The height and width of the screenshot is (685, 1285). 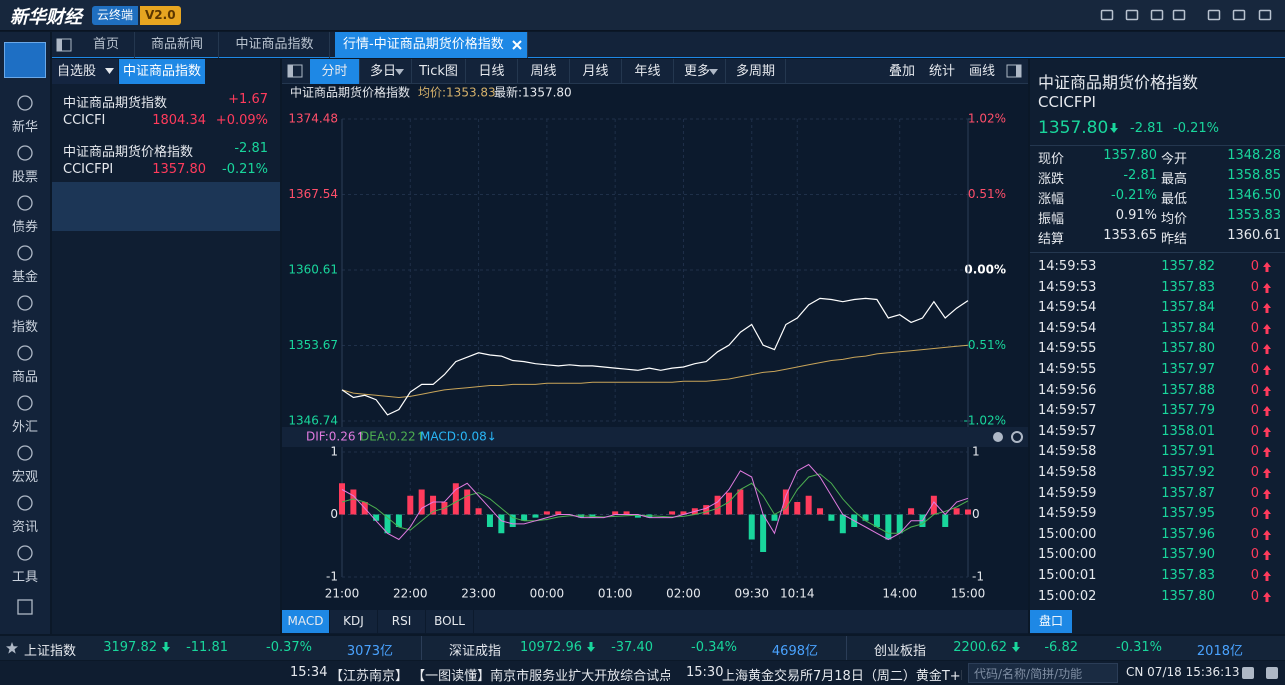 I want to click on y-tick-label: 1360.61, so click(x=313, y=270).